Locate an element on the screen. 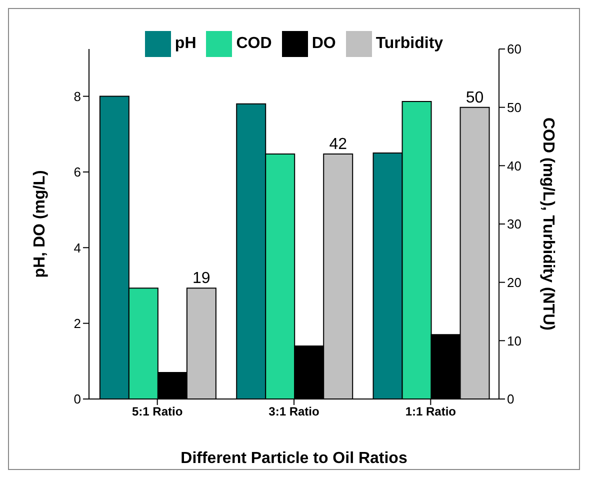 The image size is (590, 481). legend-label: Turbidity is located at coordinates (410, 43).